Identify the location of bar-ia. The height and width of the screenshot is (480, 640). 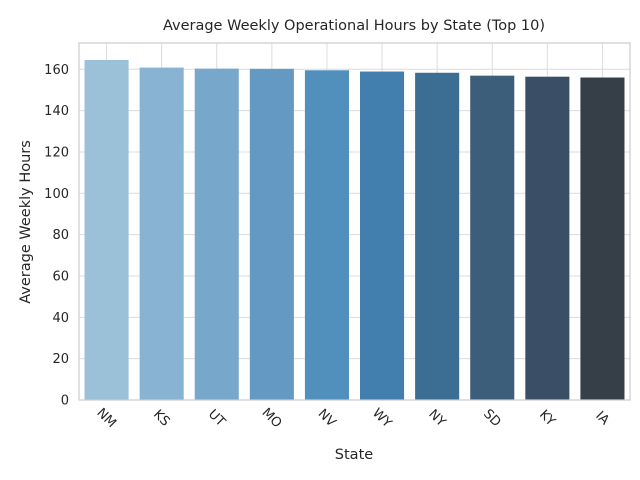
(602, 238).